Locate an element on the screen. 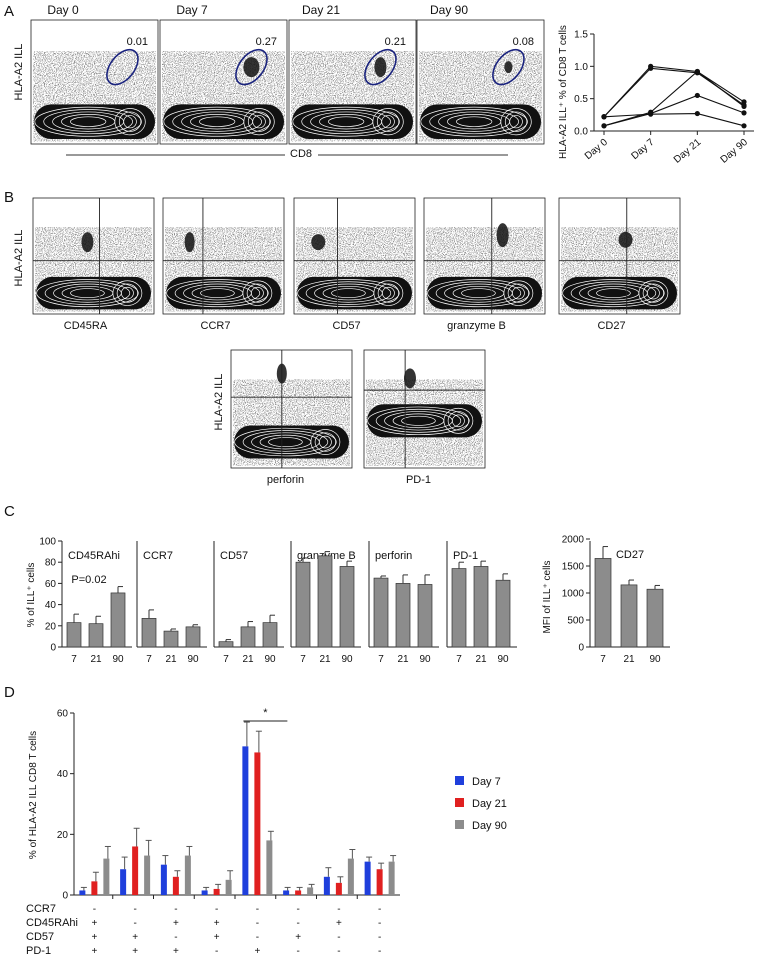  cd27-x-tick-label: 90 is located at coordinates (655, 659).